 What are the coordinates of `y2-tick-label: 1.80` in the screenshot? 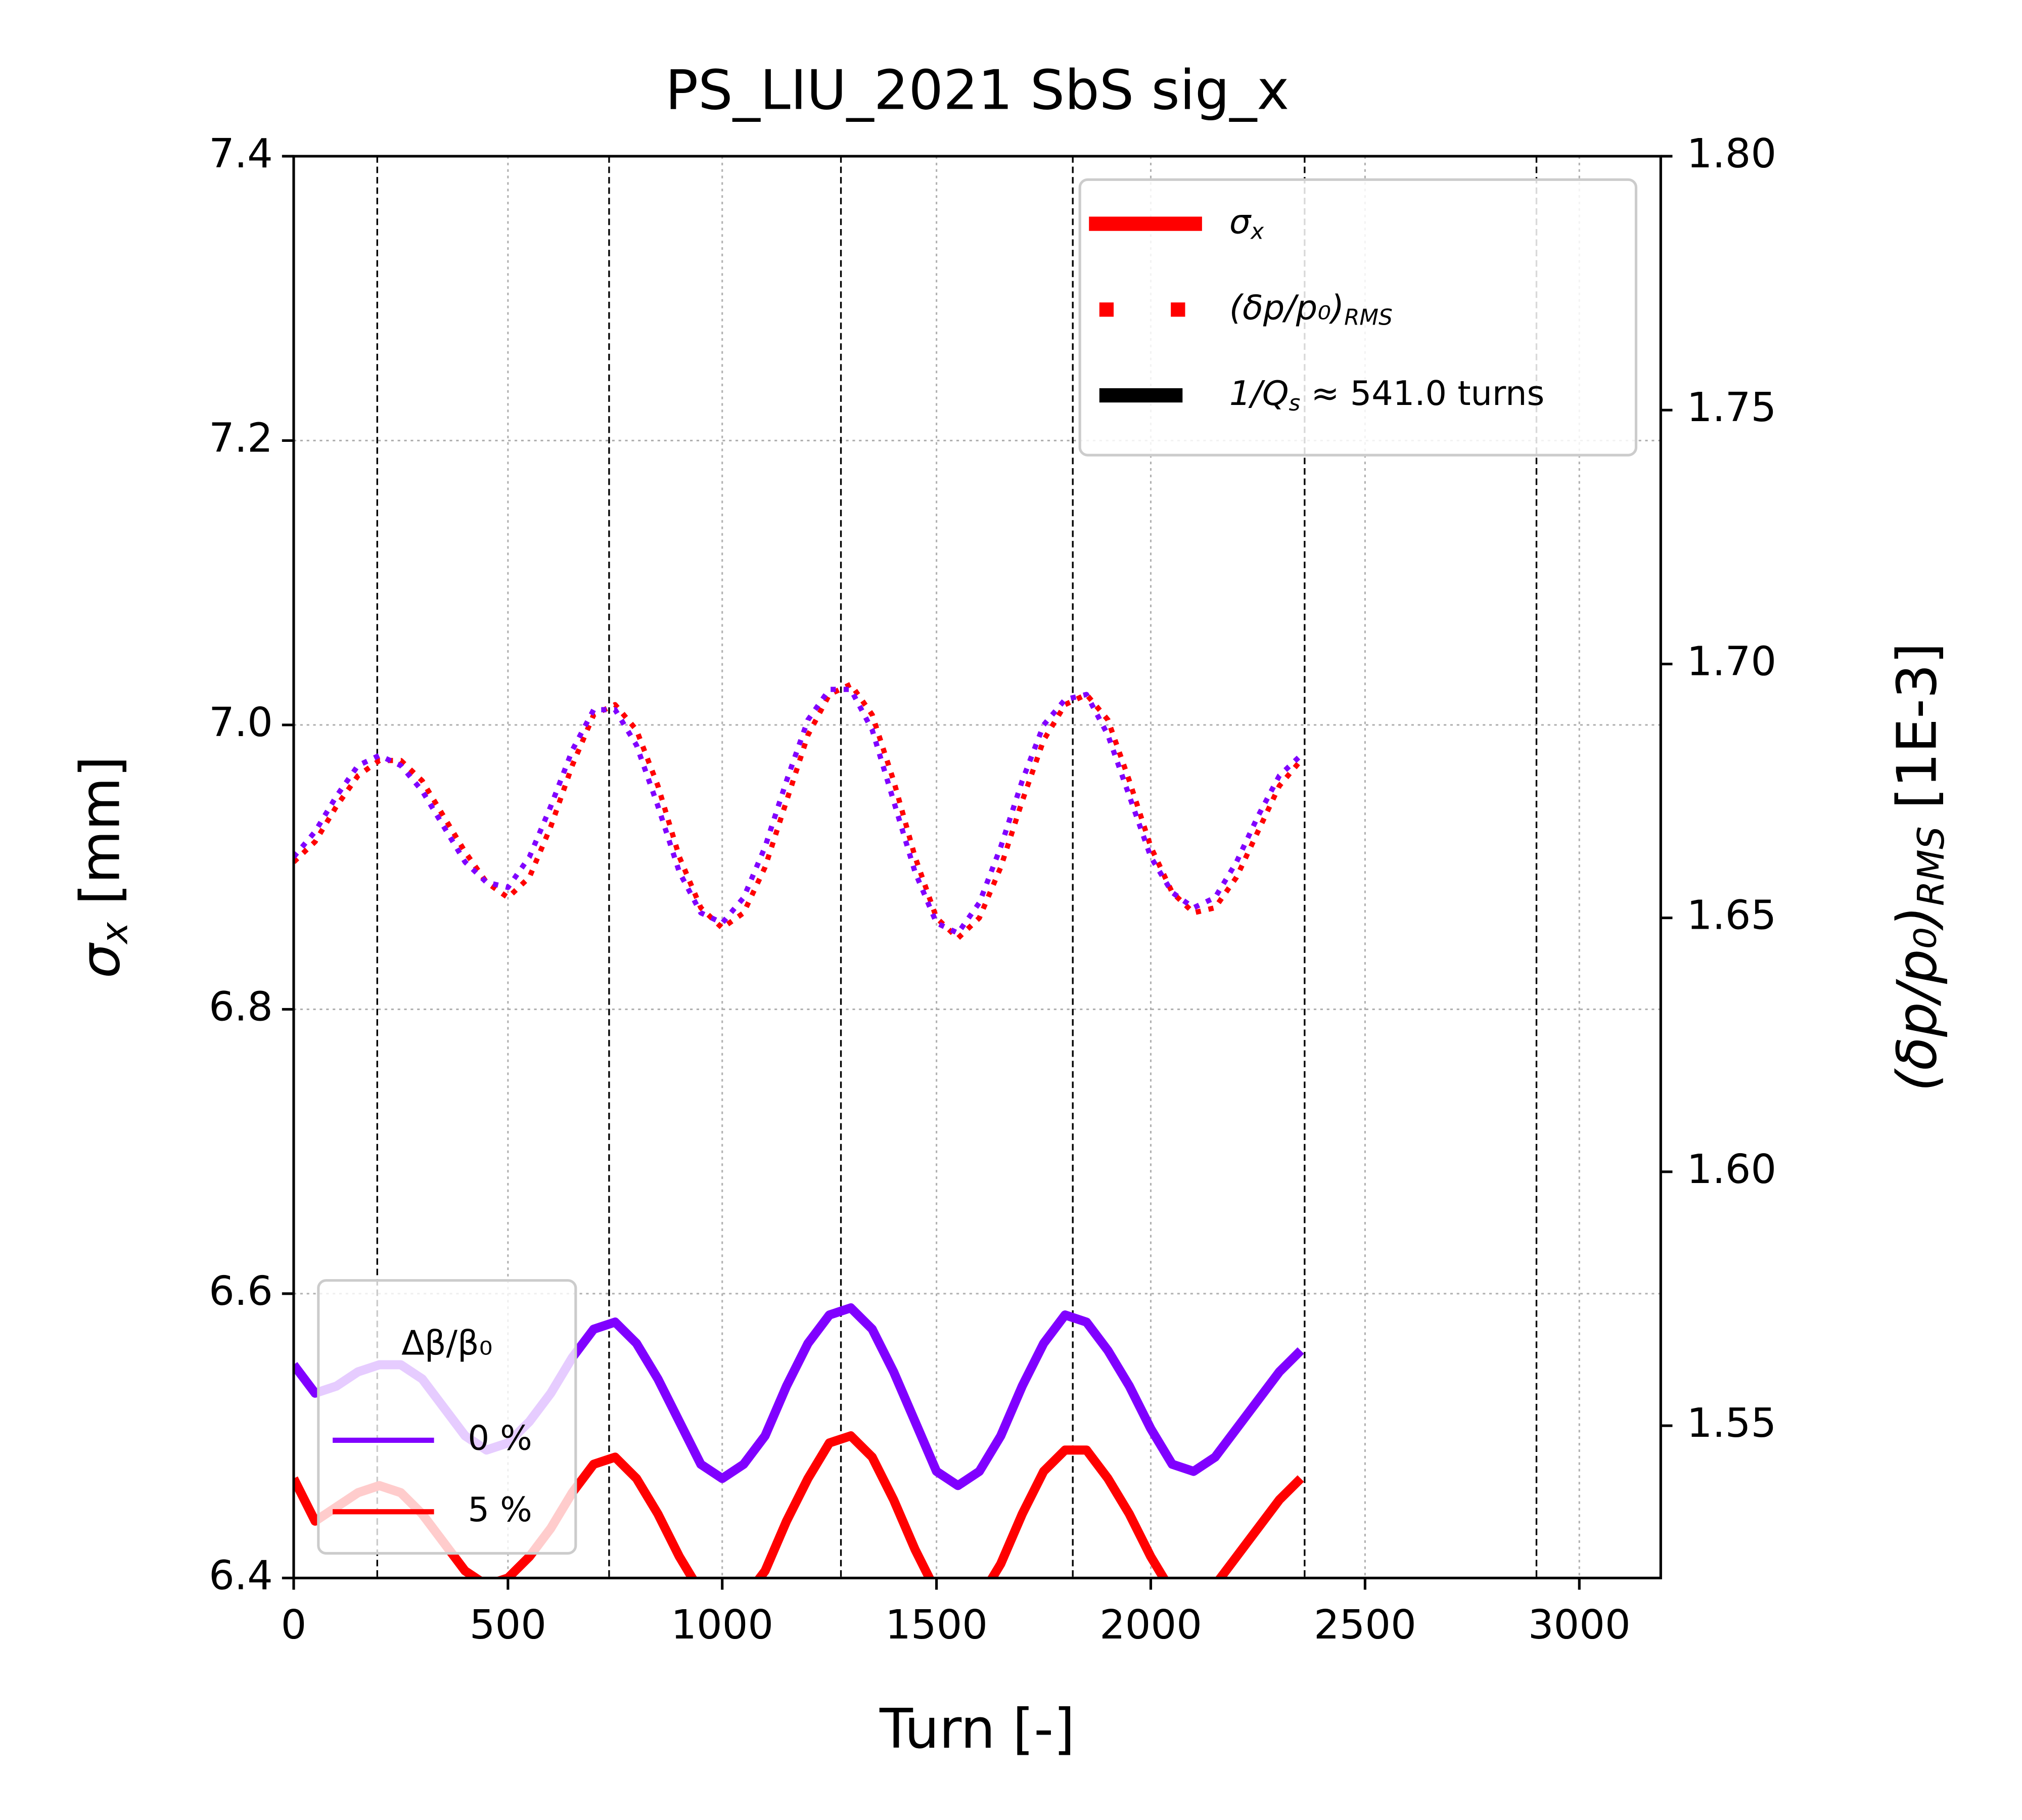 It's located at (1731, 153).